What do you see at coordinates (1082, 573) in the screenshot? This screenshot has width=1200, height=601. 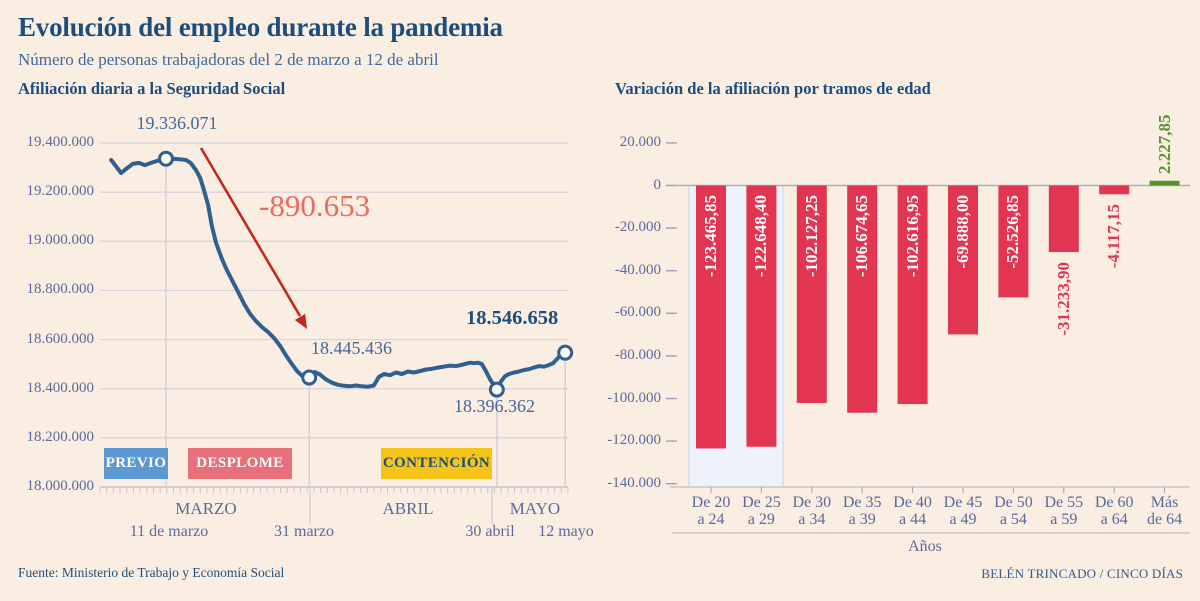 I see `author-credit: BELÉN TRINCADO / CINCO DÍAS` at bounding box center [1082, 573].